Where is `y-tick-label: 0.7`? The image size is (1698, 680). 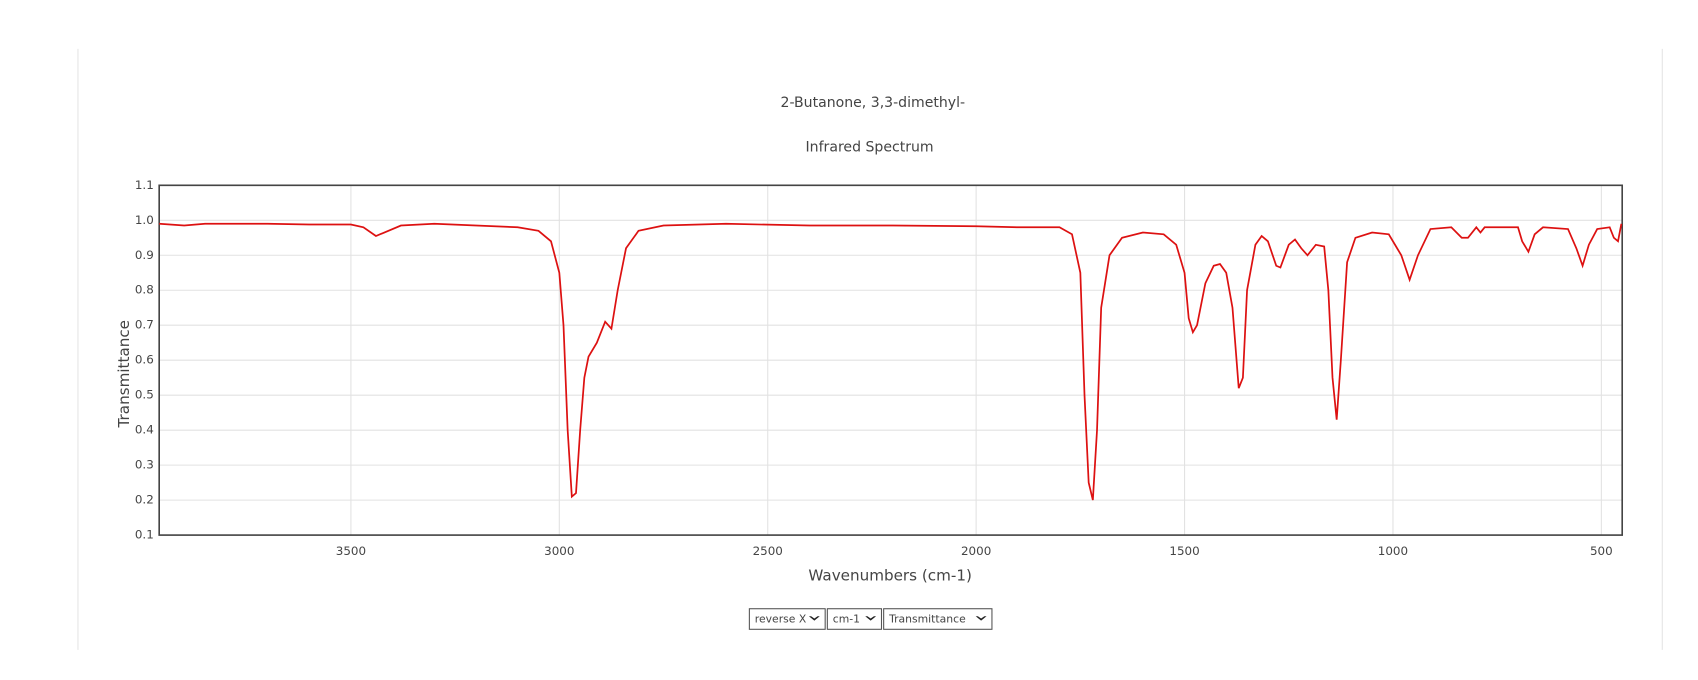
y-tick-label: 0.7 is located at coordinates (144, 325).